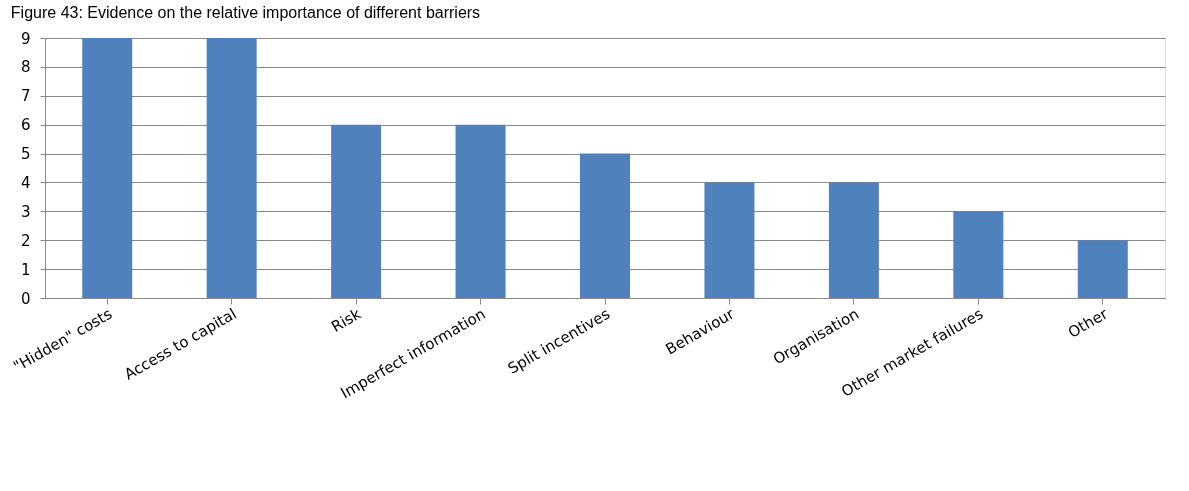  I want to click on y-tick-label: 0, so click(25, 298).